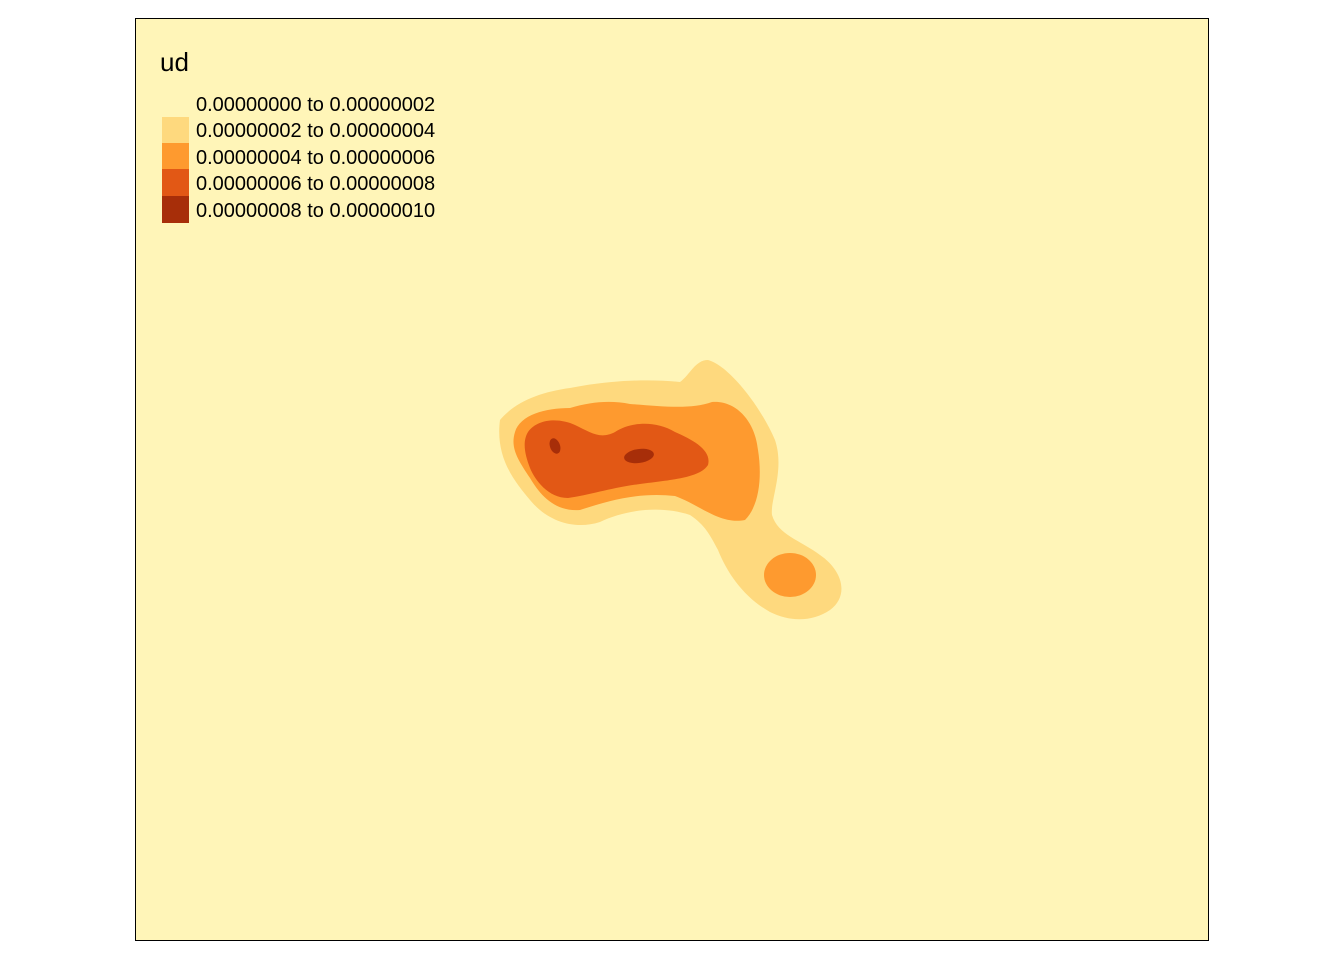  I want to click on density-peak-central, so click(639, 456).